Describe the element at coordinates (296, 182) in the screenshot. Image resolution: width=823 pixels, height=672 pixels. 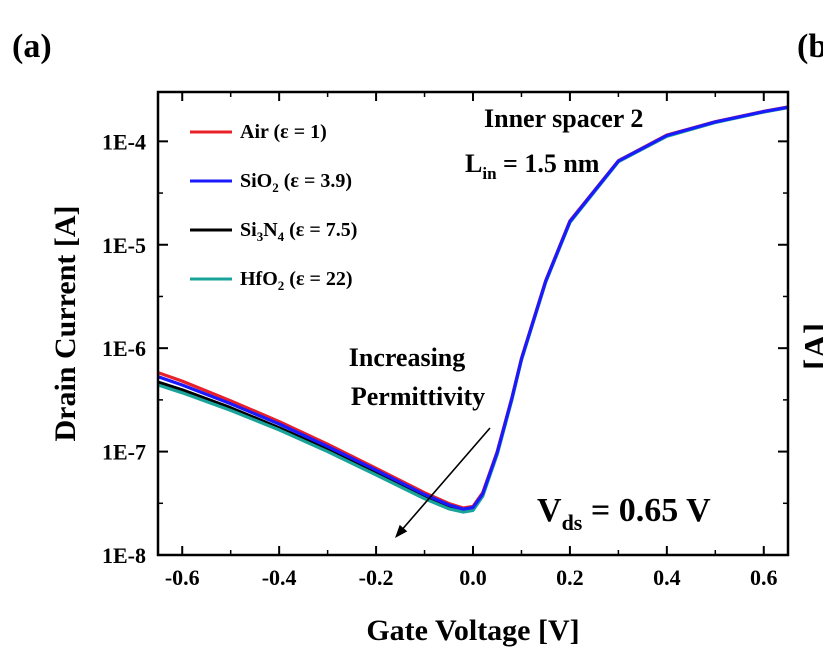
I see `legend-entry-1: SiO2 (ε = 3.9)` at that location.